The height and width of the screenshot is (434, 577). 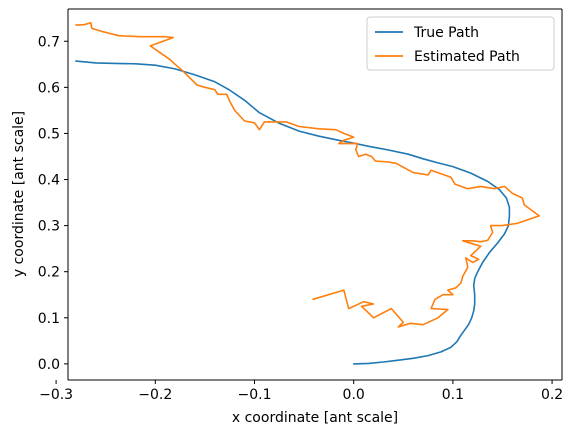 I want to click on x-tick-label: 0.2, so click(x=552, y=395).